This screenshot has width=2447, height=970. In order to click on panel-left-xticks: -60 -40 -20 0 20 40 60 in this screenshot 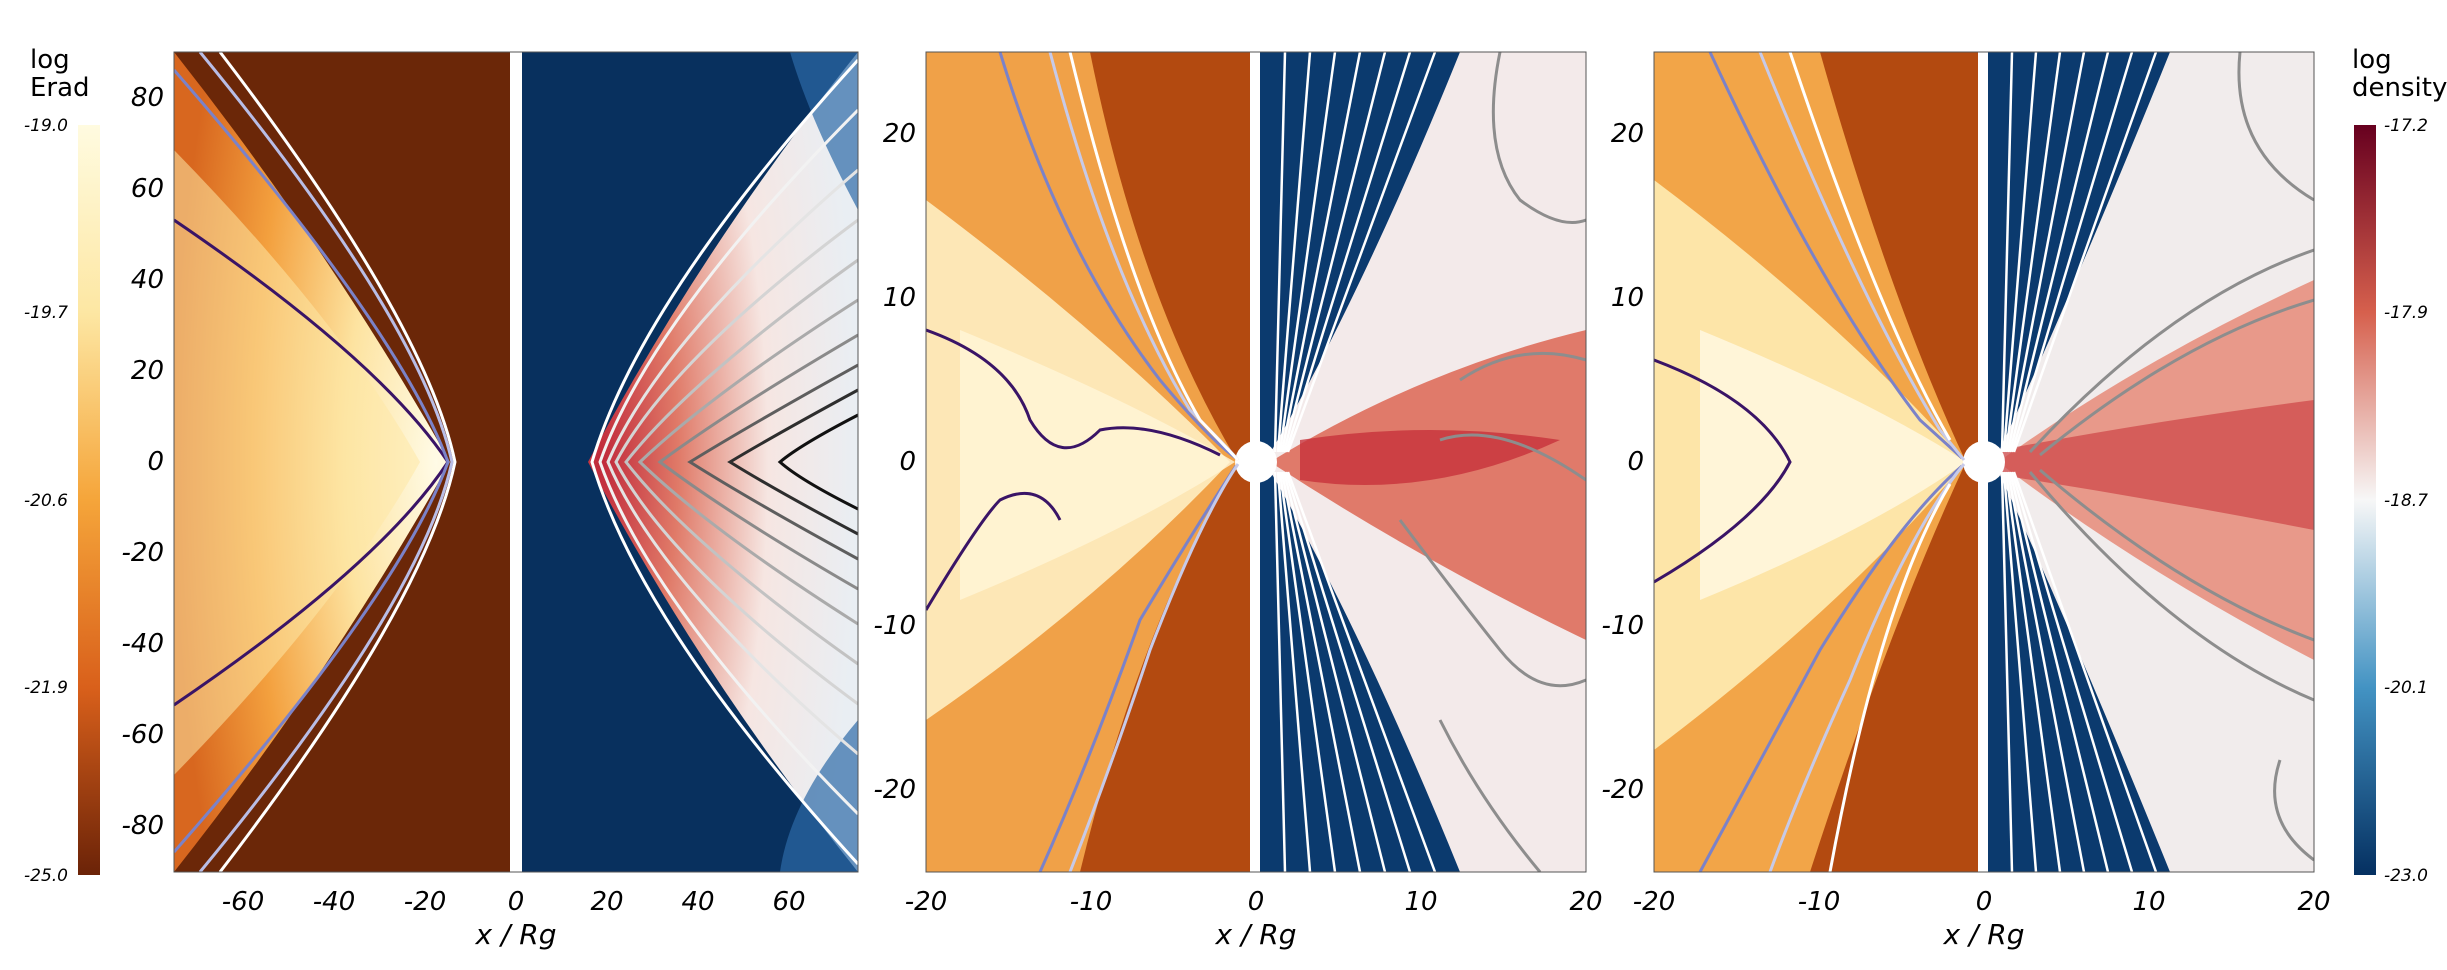, I will do `click(514, 902)`.